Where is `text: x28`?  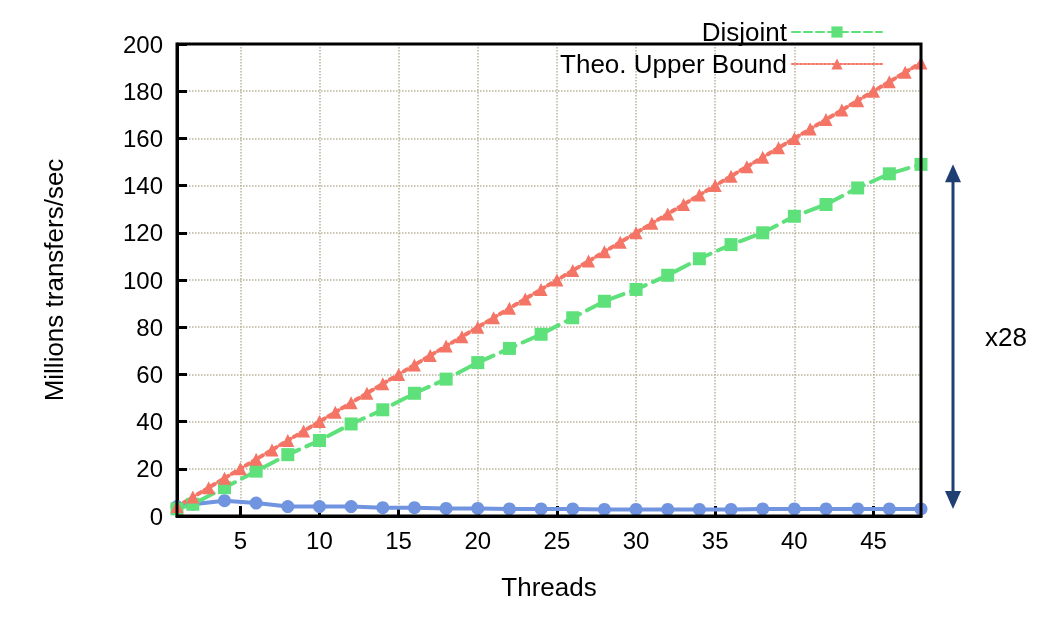
text: x28 is located at coordinates (1006, 336).